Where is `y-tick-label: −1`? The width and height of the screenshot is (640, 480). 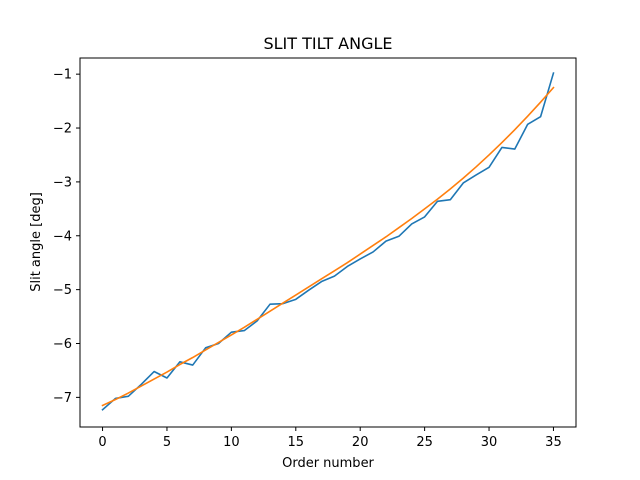 y-tick-label: −1 is located at coordinates (62, 75).